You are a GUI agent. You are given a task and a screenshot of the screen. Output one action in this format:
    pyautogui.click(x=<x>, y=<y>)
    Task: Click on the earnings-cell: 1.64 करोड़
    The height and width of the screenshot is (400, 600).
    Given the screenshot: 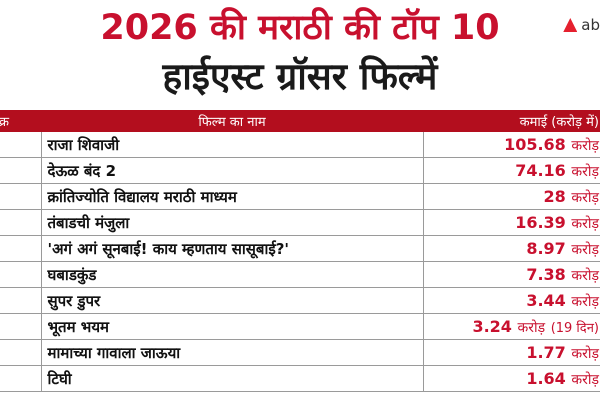 What is the action you would take?
    pyautogui.click(x=511, y=378)
    